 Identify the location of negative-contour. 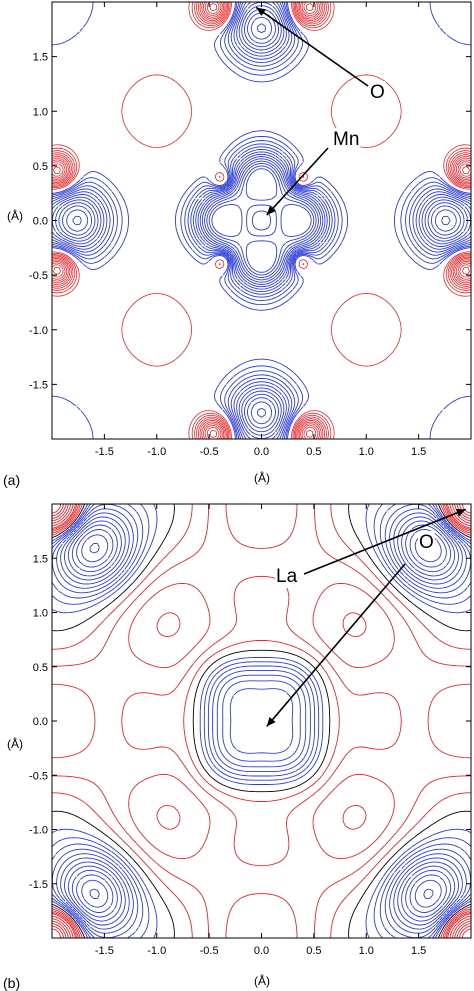
(261, 220).